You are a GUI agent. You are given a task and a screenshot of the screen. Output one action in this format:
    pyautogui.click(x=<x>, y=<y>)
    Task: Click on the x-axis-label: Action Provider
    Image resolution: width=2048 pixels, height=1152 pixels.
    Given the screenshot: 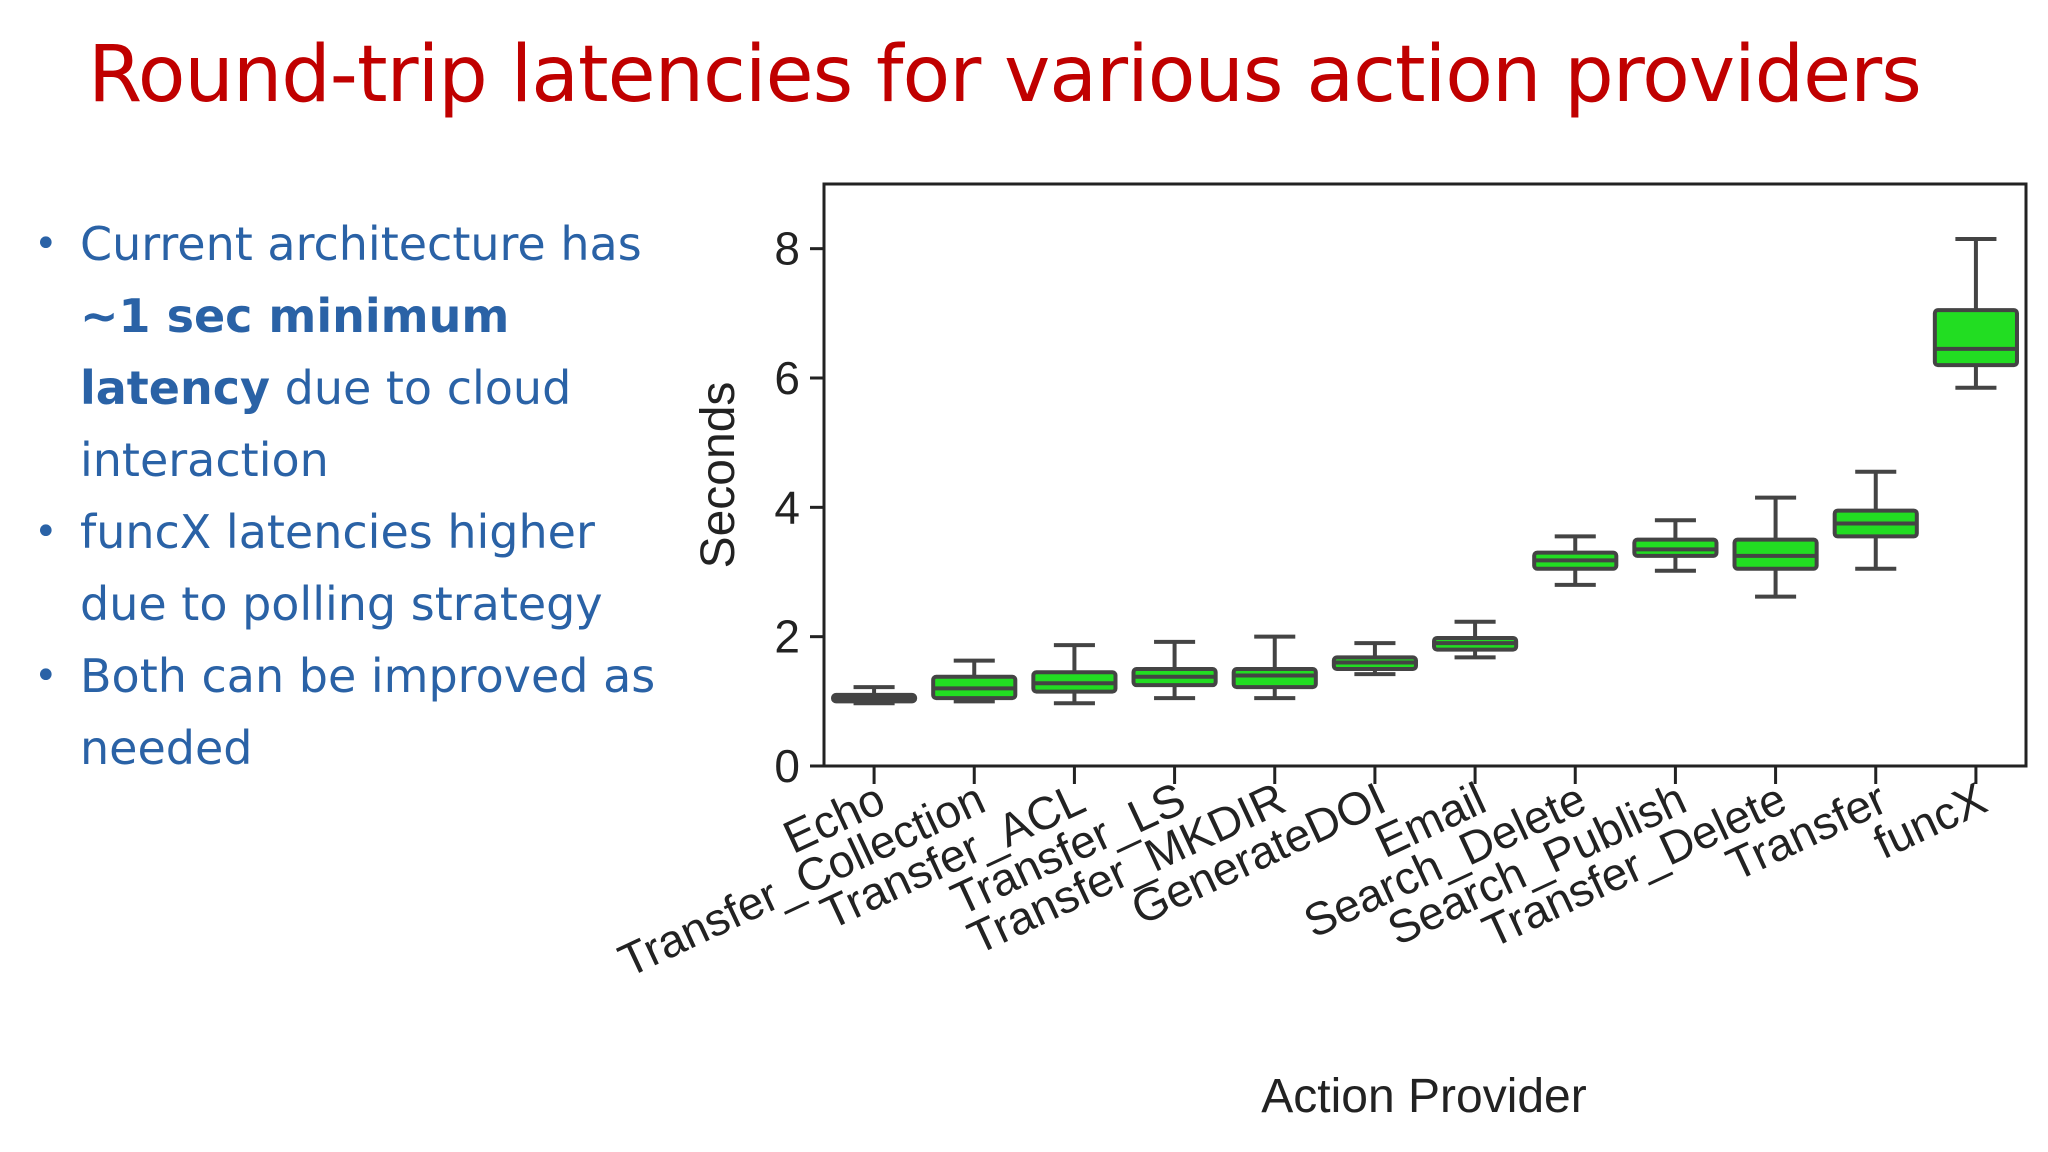 What is the action you would take?
    pyautogui.click(x=1423, y=1096)
    